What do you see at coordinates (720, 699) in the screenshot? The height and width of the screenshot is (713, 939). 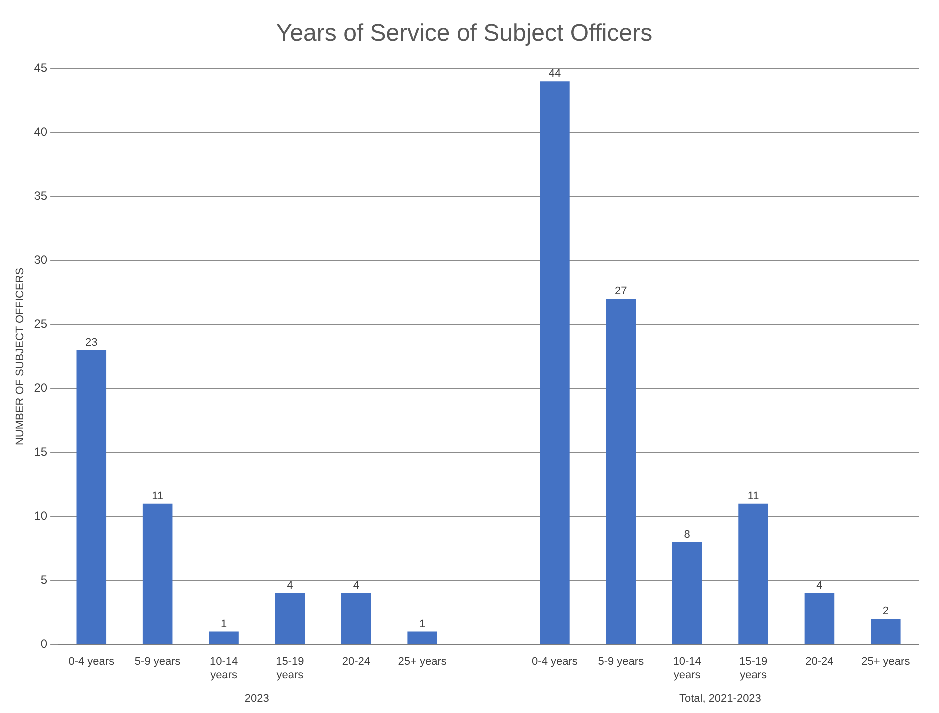 I see `text: Total, 2021-2023` at bounding box center [720, 699].